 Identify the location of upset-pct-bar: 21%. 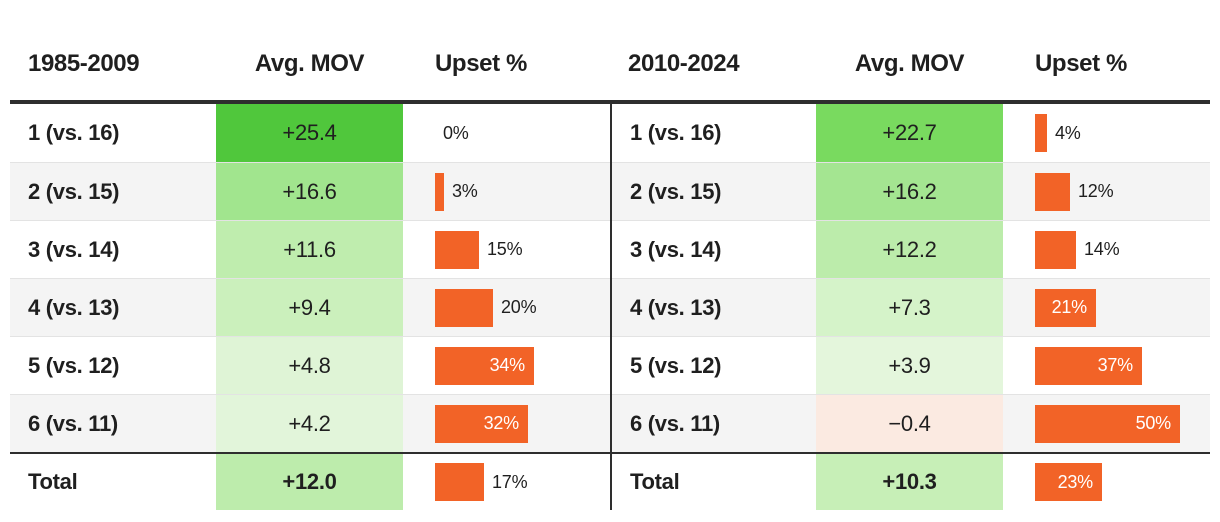
(1065, 307).